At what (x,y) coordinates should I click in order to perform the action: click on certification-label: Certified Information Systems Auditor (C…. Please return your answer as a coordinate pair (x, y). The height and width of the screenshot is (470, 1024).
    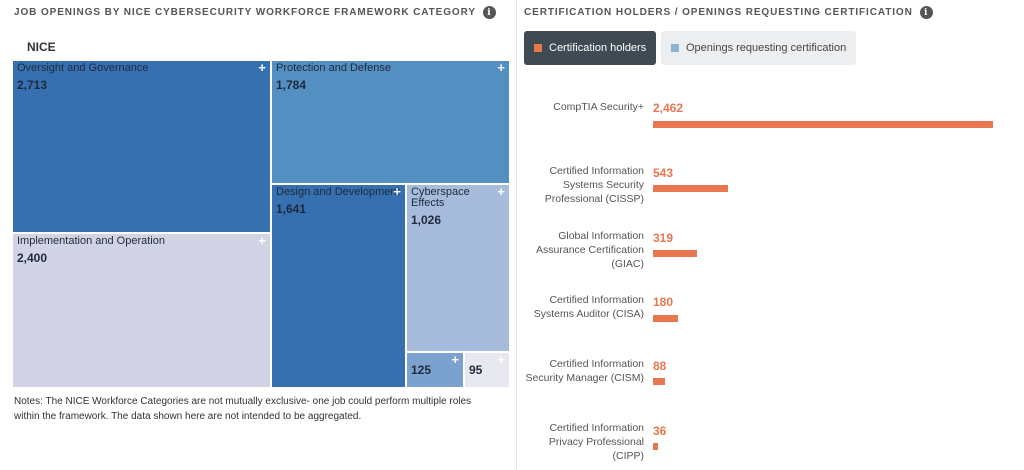
    Looking at the image, I should click on (588, 307).